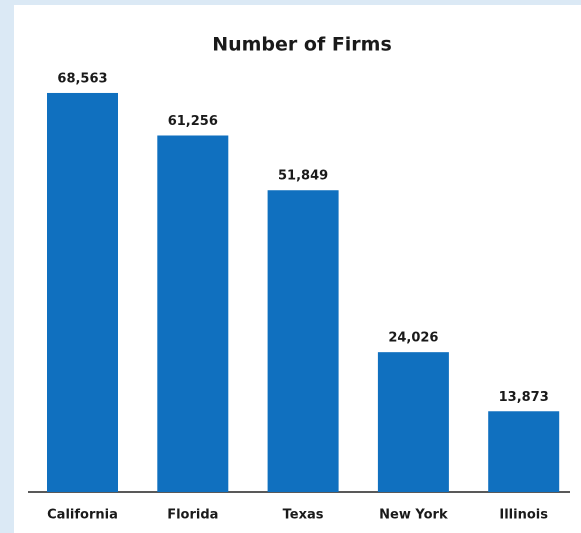  I want to click on value-label: 24,026, so click(413, 338).